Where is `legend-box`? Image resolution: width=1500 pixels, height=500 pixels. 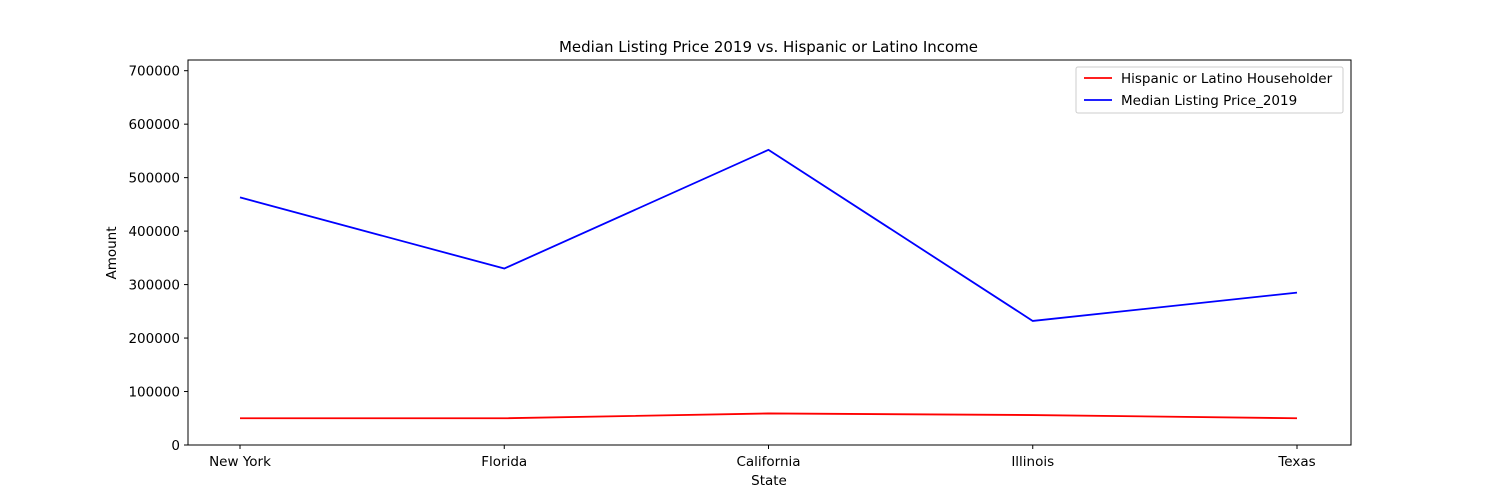 legend-box is located at coordinates (1209, 90).